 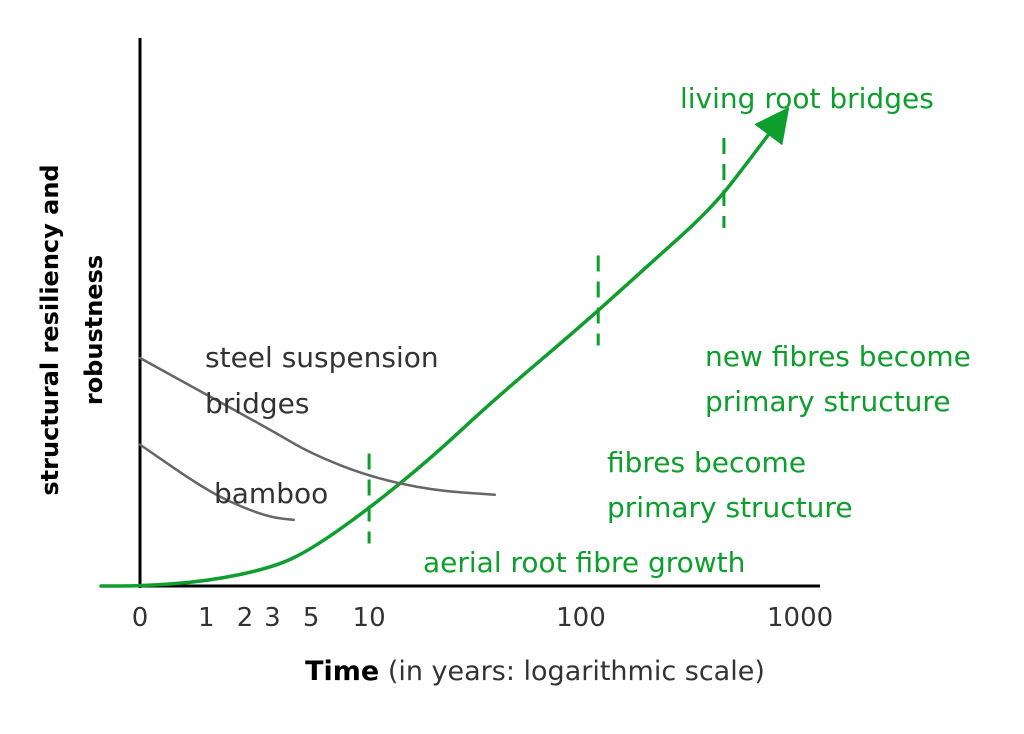 I want to click on x-tick-label: 2, so click(x=245, y=618).